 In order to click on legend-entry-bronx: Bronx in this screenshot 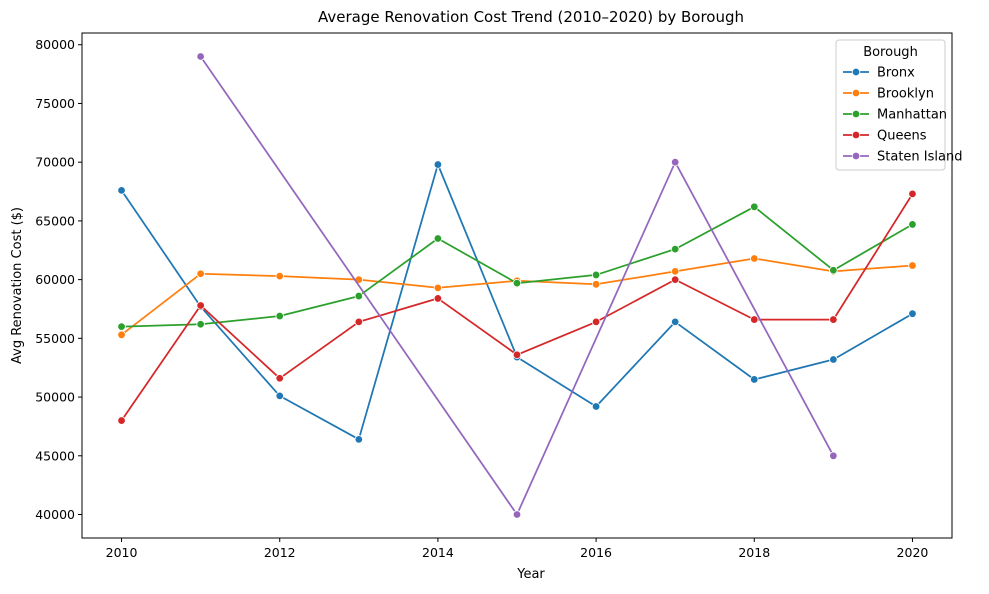, I will do `click(879, 73)`.